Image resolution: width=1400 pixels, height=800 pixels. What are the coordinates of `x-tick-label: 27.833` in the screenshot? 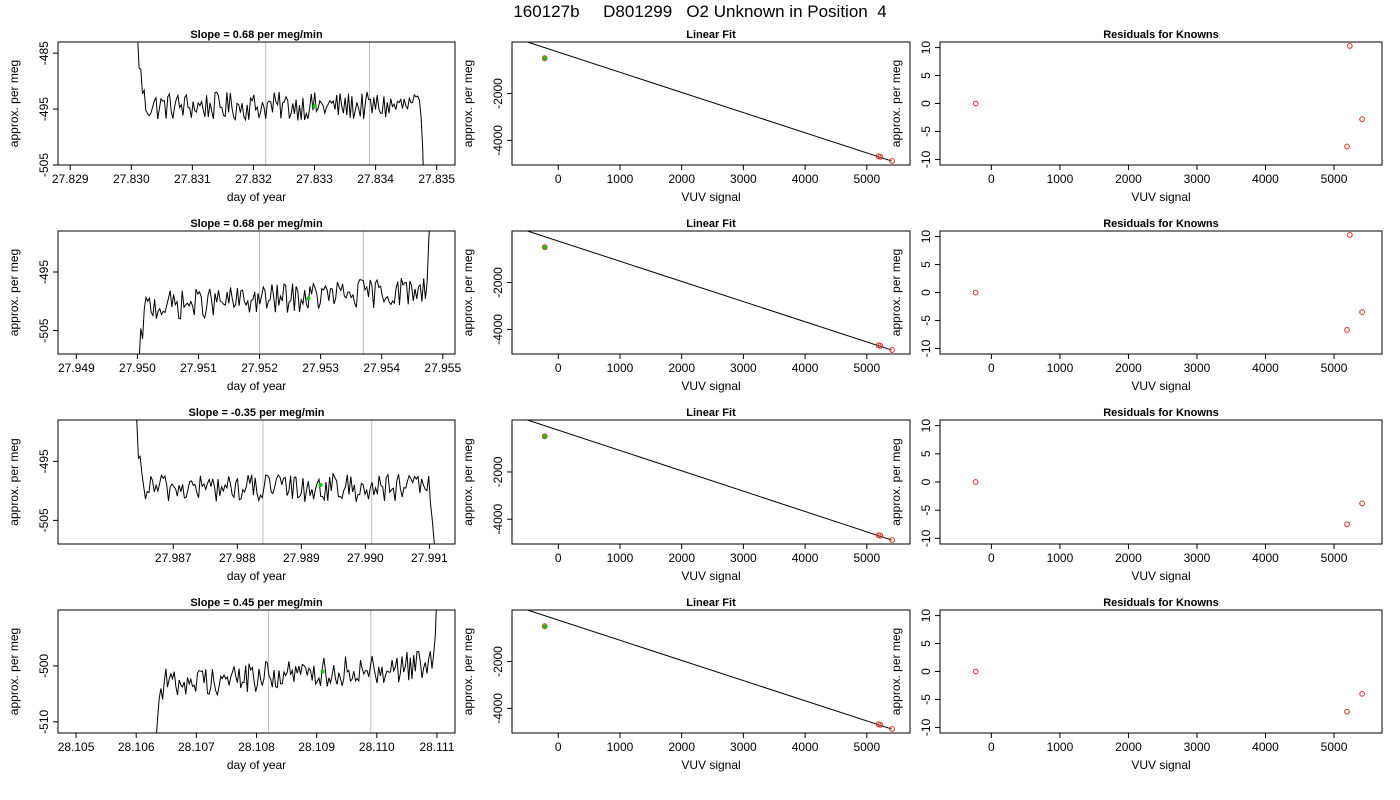 It's located at (314, 179).